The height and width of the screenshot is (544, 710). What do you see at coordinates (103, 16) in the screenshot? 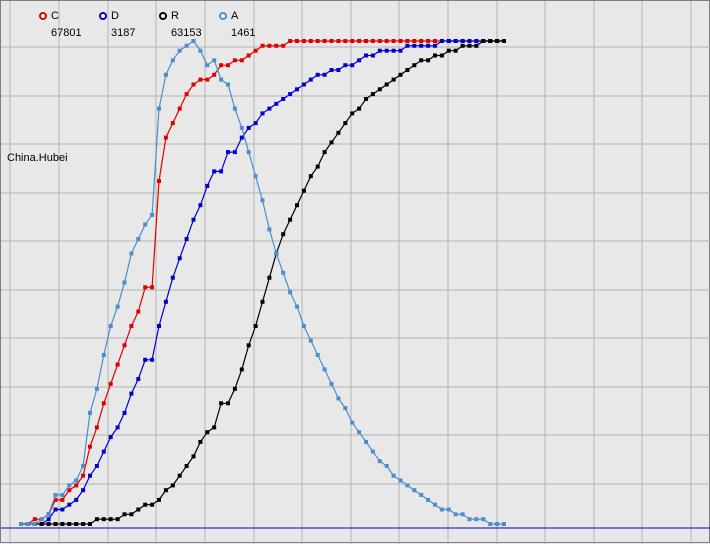
I see `series-d-marker-icon` at bounding box center [103, 16].